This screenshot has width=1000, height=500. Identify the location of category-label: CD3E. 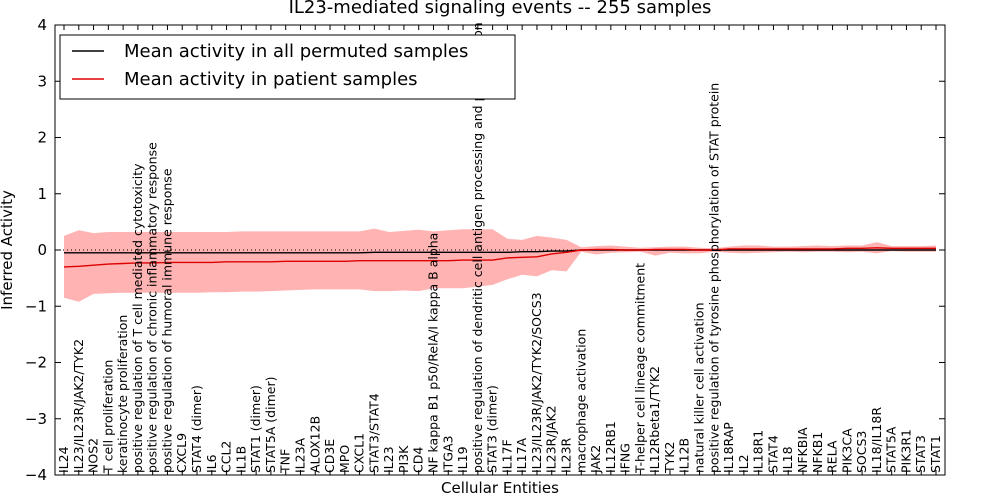
(329, 456).